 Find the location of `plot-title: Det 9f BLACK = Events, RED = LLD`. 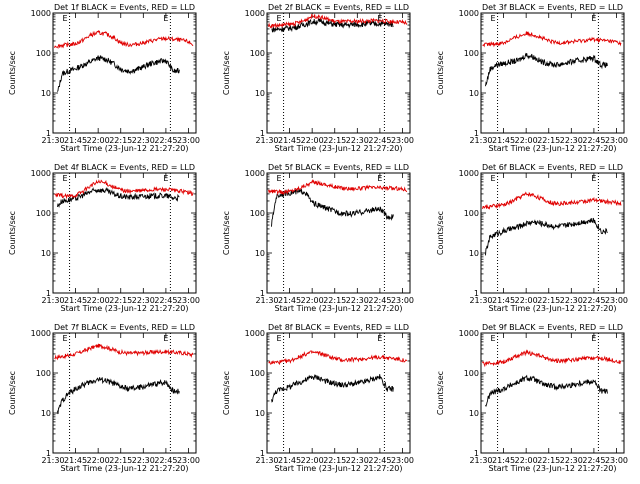

plot-title: Det 9f BLACK = Events, RED = LLD is located at coordinates (552, 327).